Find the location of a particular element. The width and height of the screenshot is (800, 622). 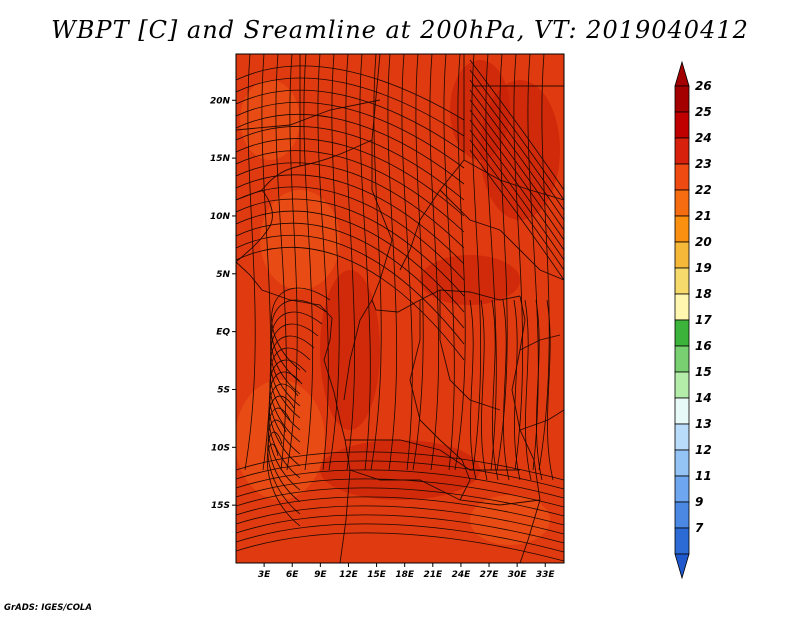

longitude-axis: 3E 6E 9E 12E 15E 18E 21E 24E 27E 30E 33E is located at coordinates (407, 571).